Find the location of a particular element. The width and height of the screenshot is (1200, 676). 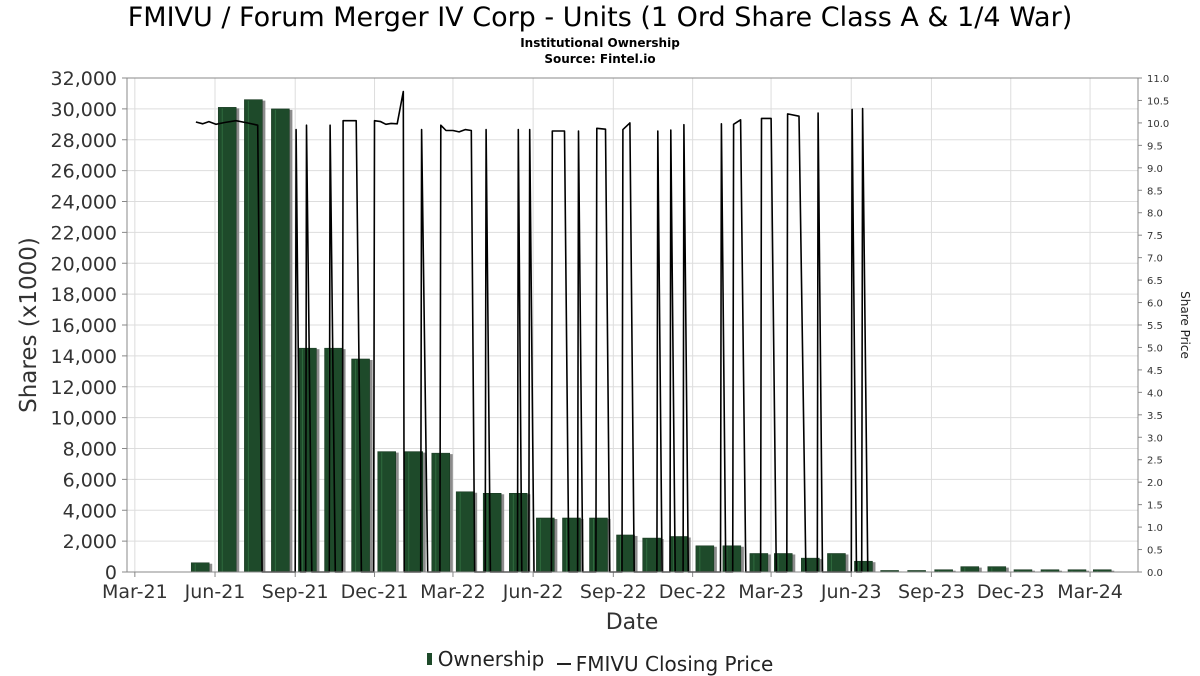

y-tick-label: 16,000 is located at coordinates (84, 326).